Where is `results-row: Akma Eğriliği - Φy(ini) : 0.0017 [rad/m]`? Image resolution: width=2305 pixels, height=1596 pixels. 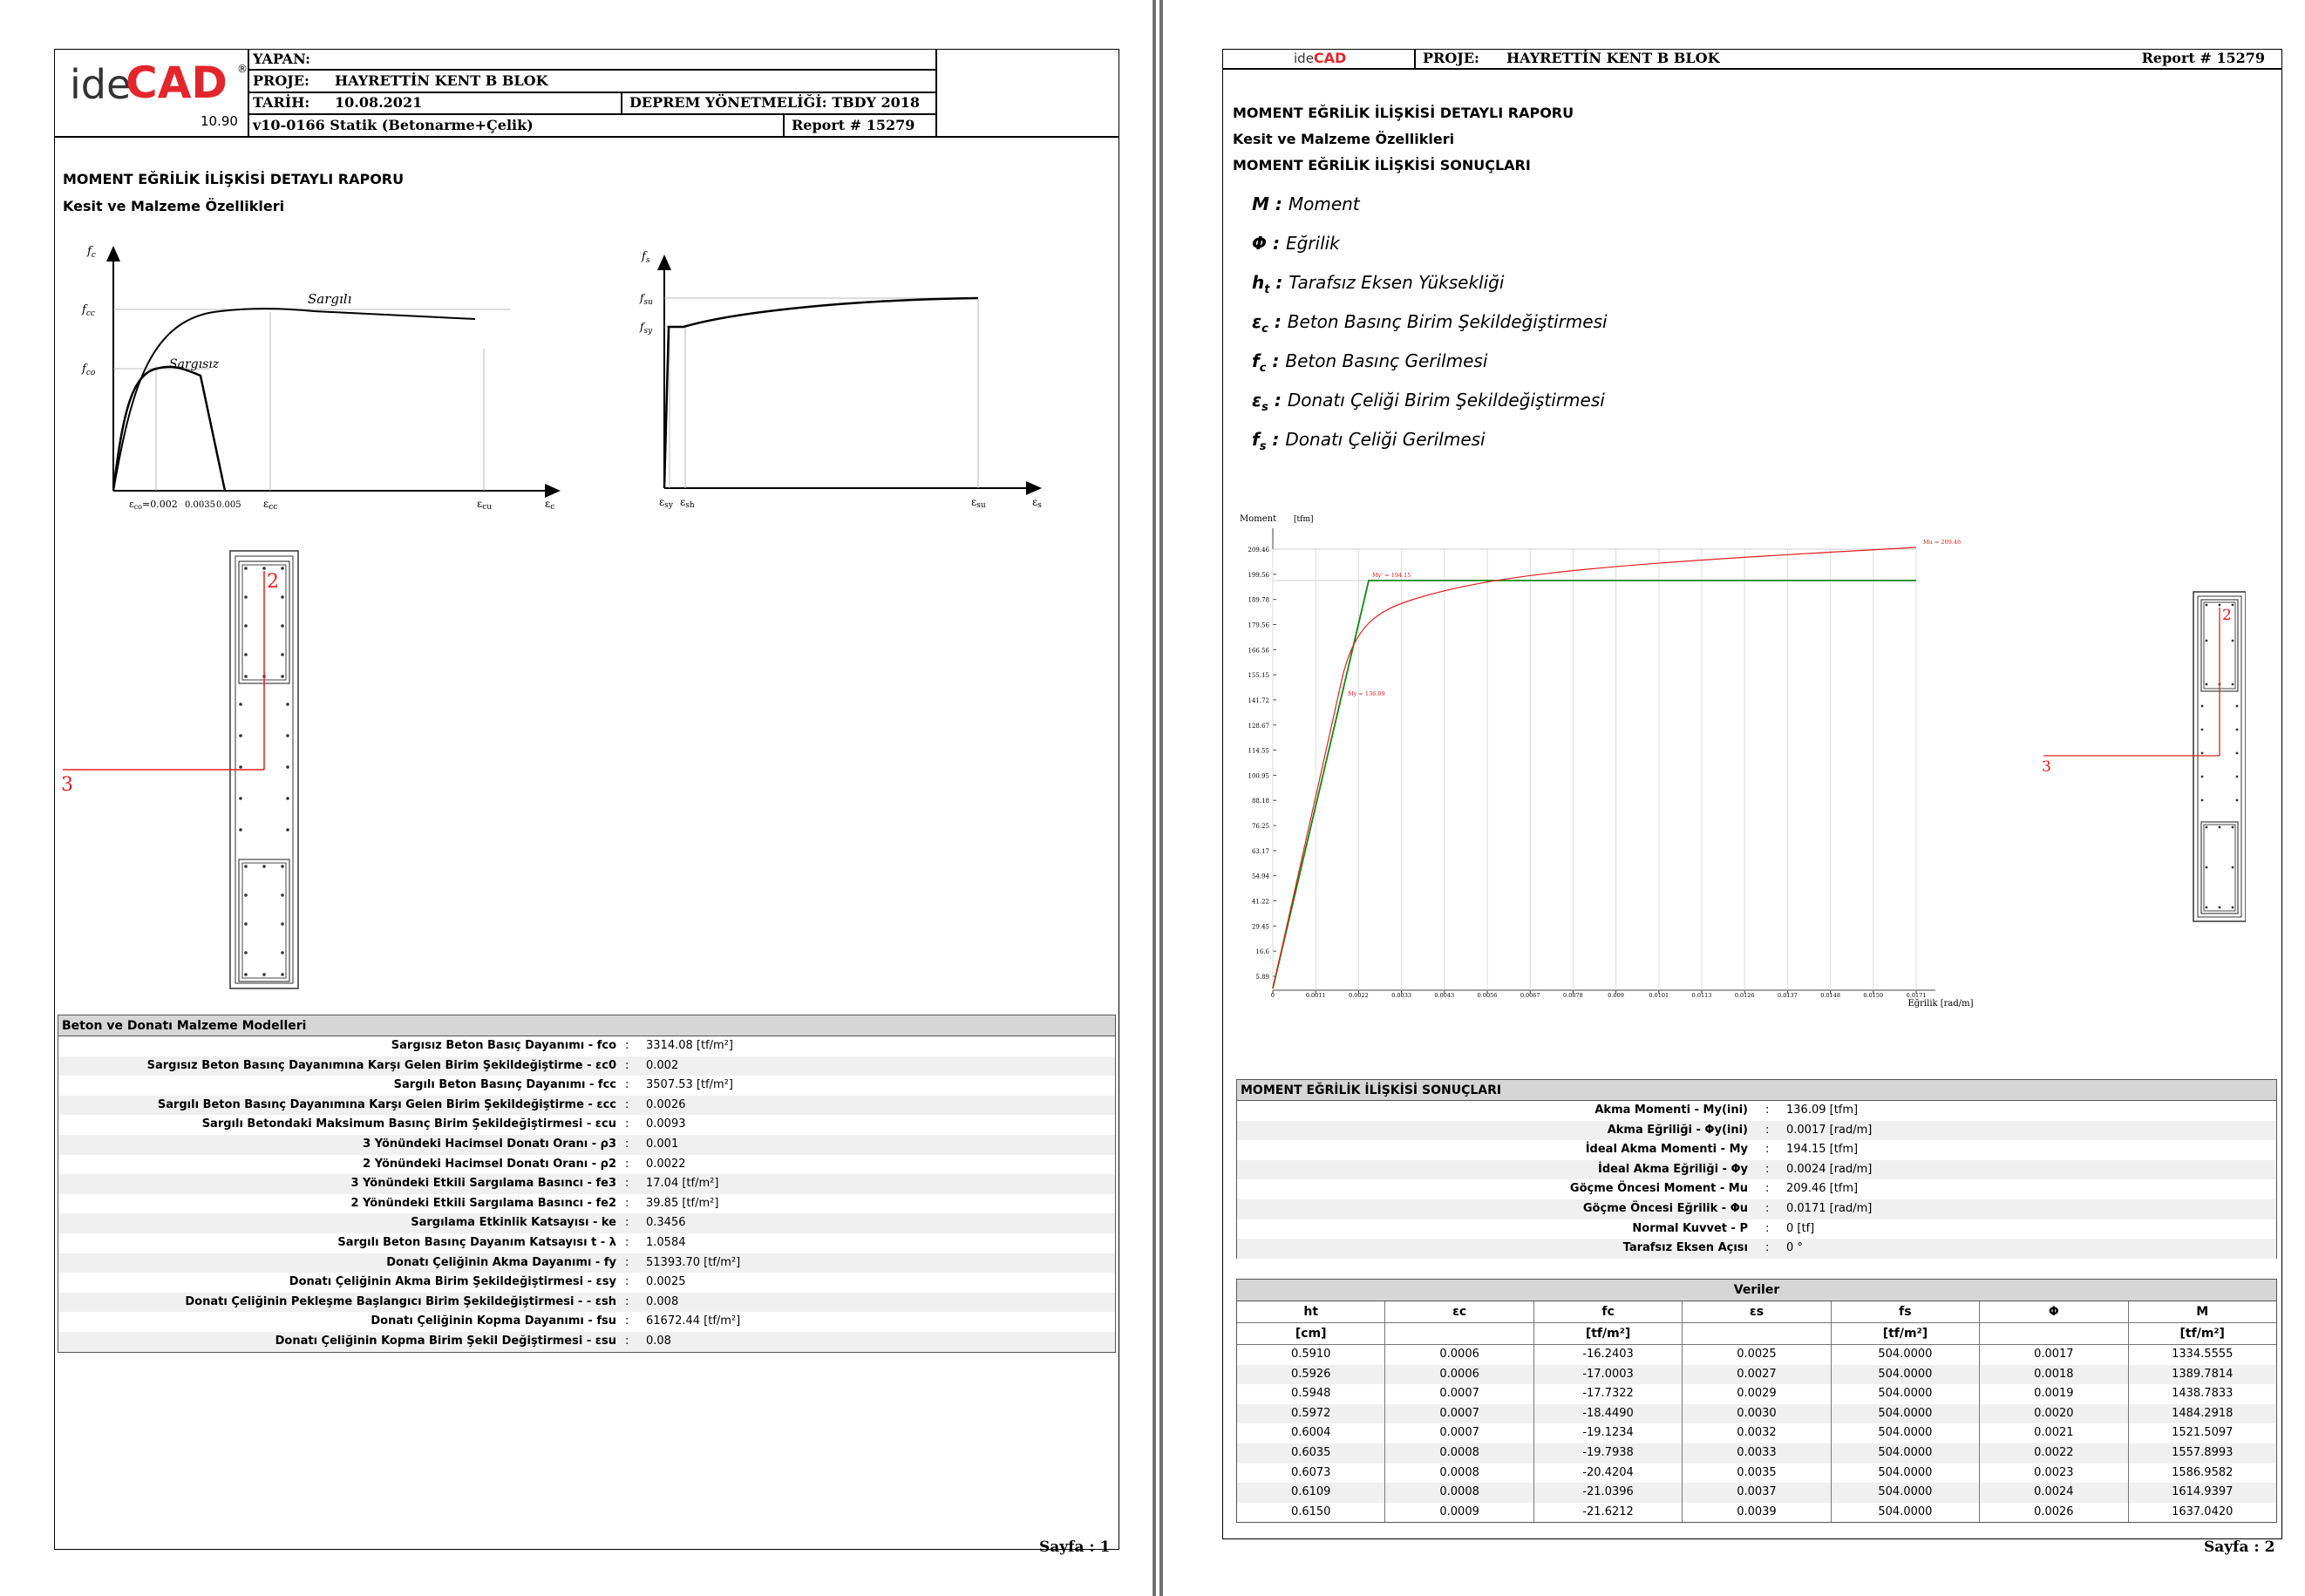
results-row: Akma Eğriliği - Φy(ini) : 0.0017 [rad/m] is located at coordinates (1756, 1130).